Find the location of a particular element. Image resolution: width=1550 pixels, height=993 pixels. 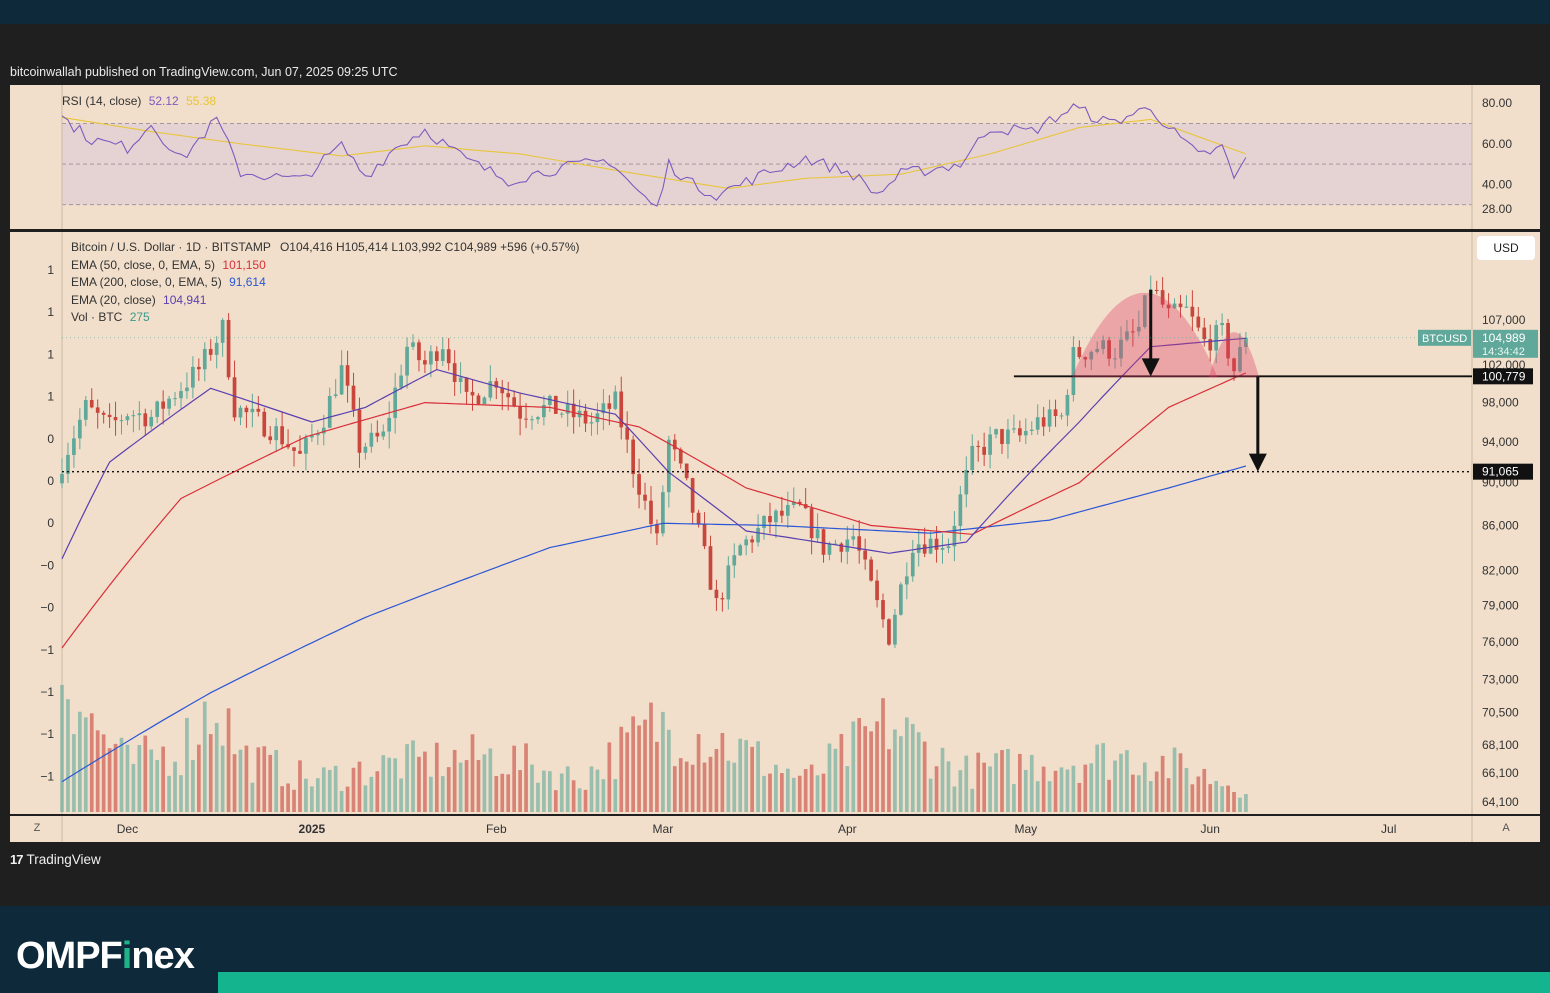

currency-button: USD is located at coordinates (1506, 248).